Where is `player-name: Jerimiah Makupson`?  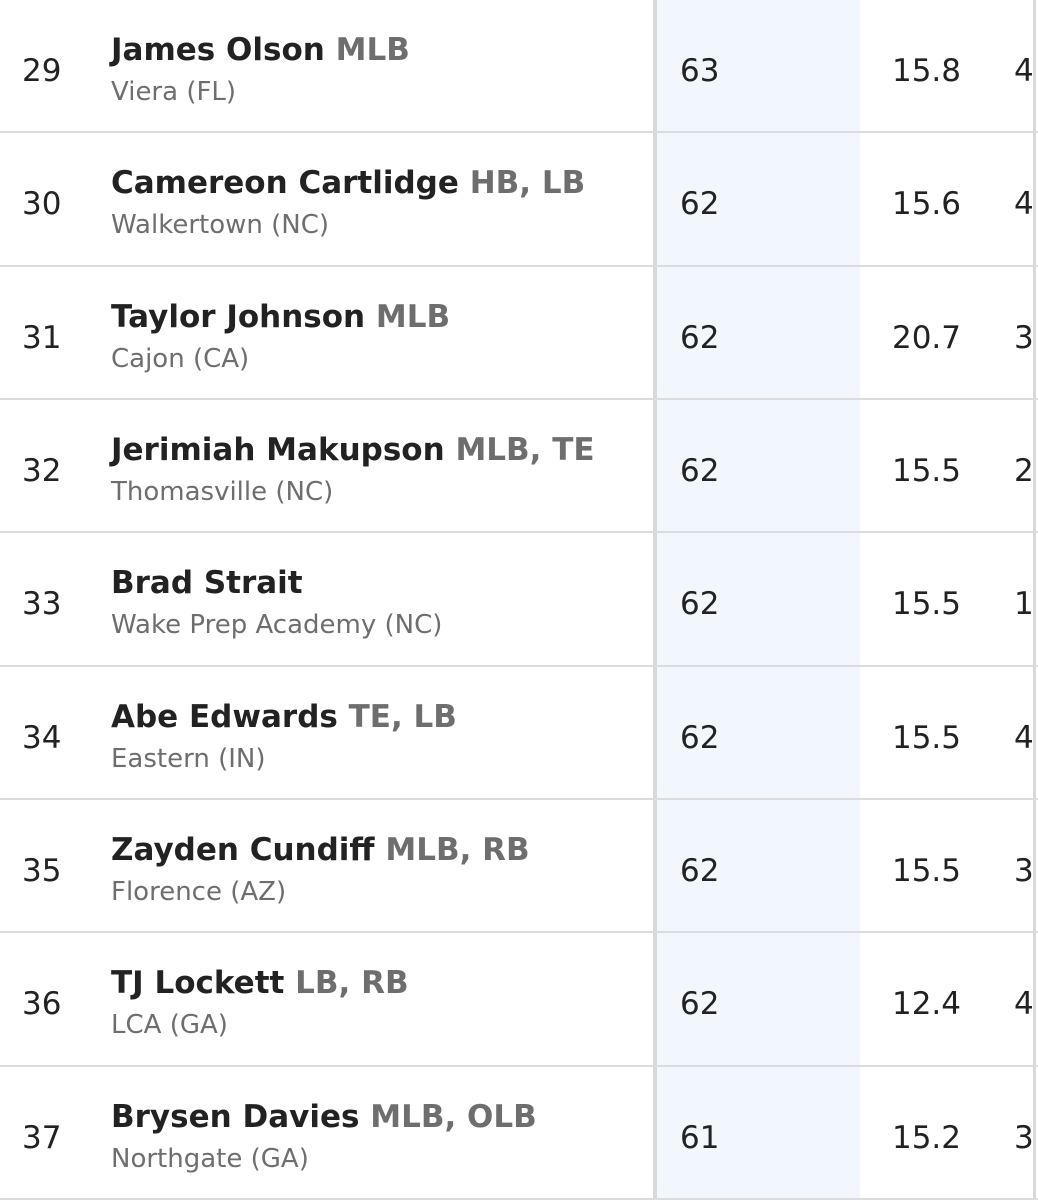
player-name: Jerimiah Makupson is located at coordinates (278, 450).